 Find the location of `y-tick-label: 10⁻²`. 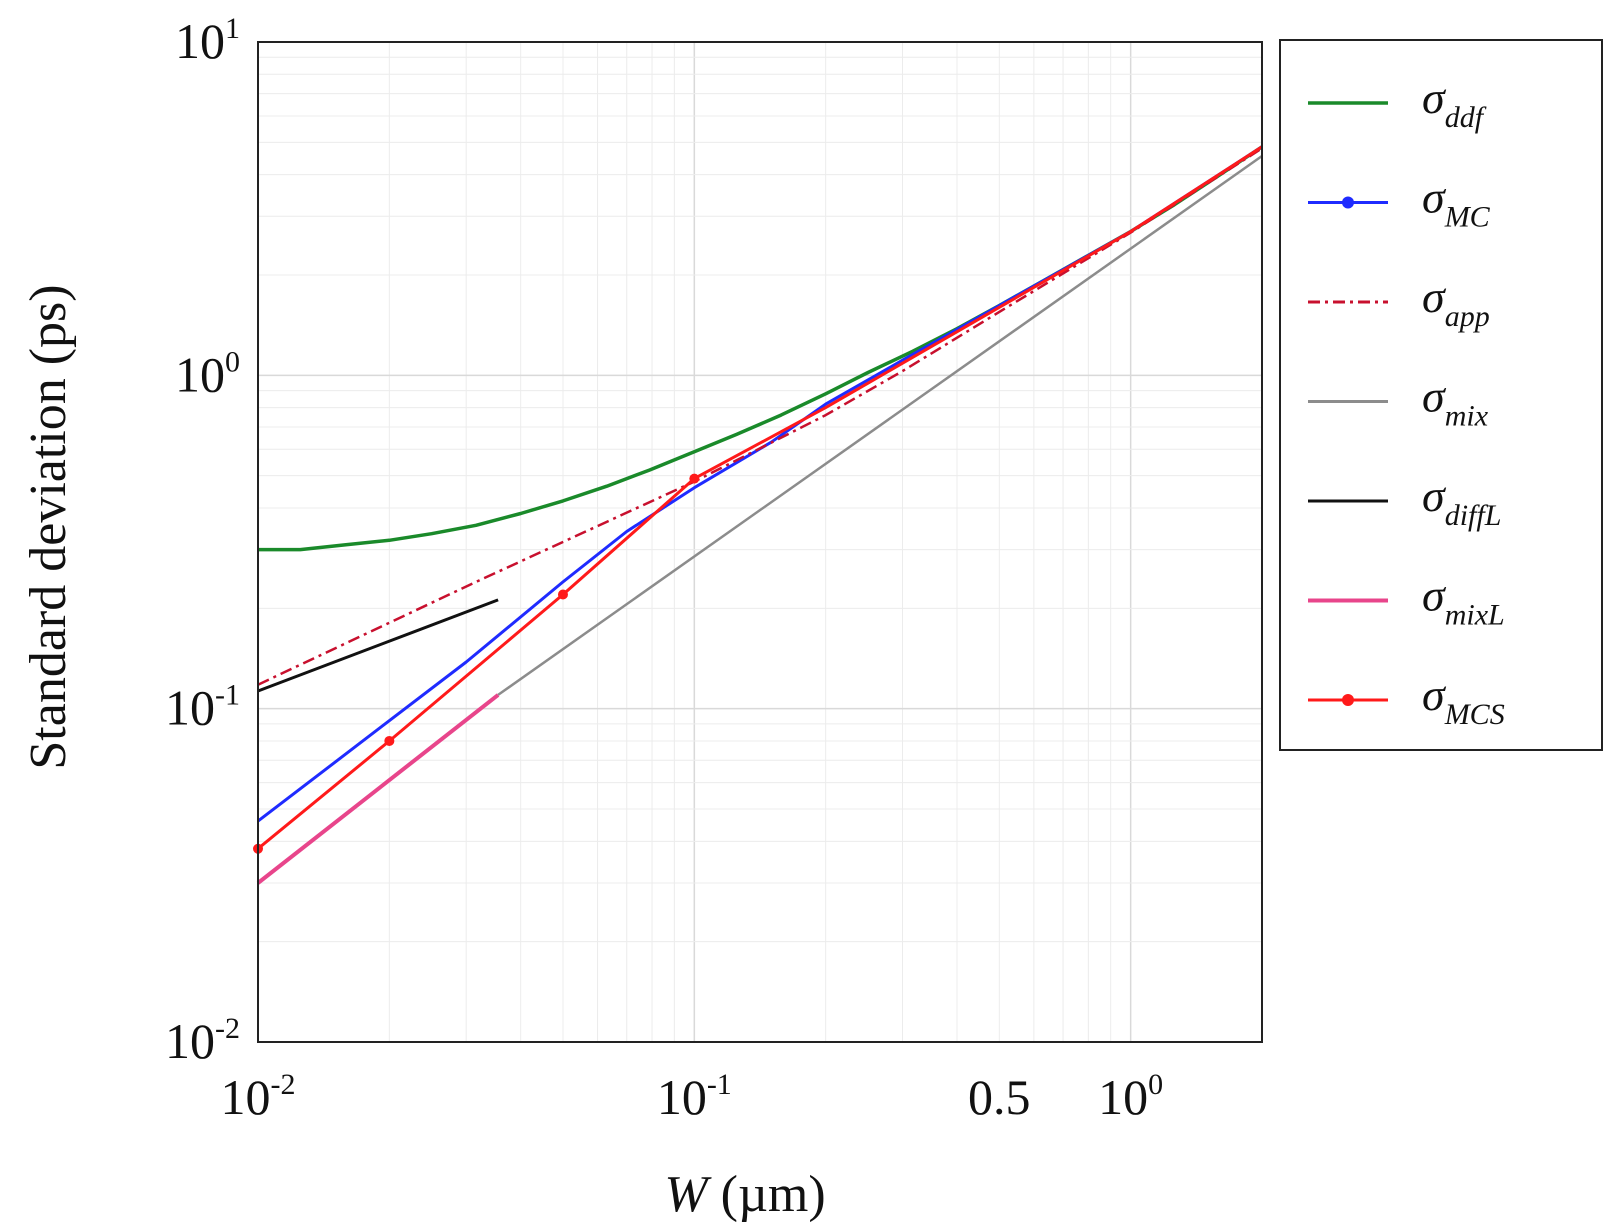

y-tick-label: 10⁻² is located at coordinates (202, 1040).